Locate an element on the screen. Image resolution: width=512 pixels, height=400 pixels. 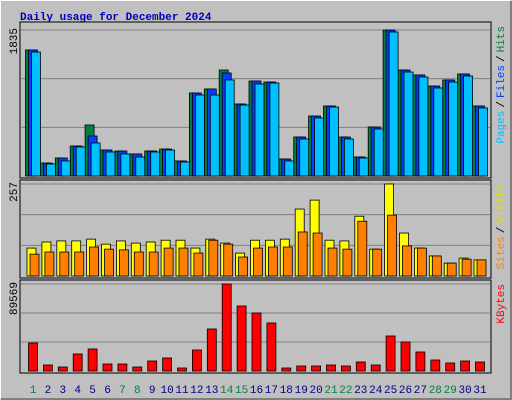
x-tick-label: 19 is located at coordinates (301, 391).